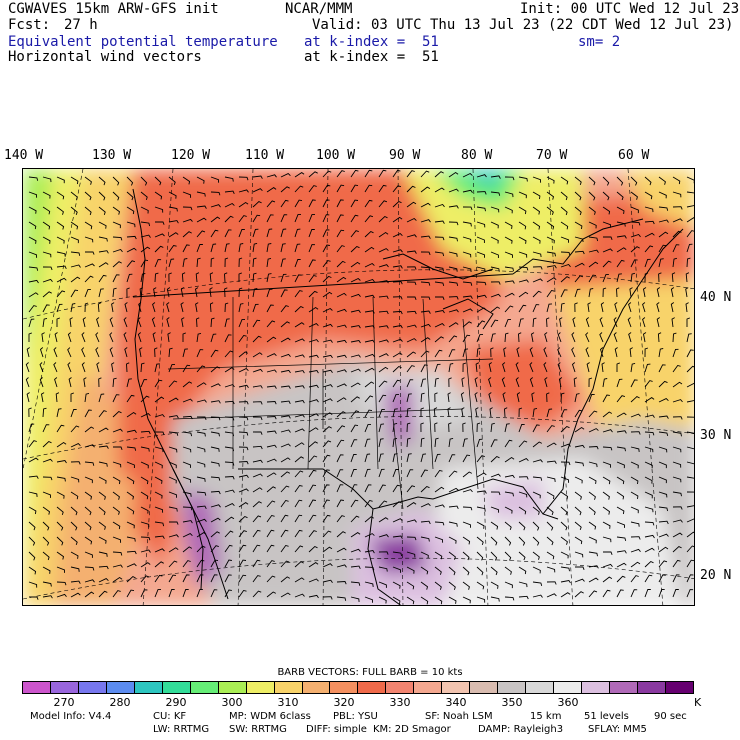  I want to click on footer-diff: DIFF: simple, so click(336, 729).